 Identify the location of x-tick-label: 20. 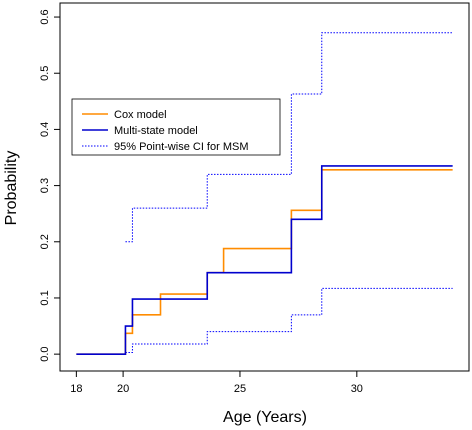
(123, 389).